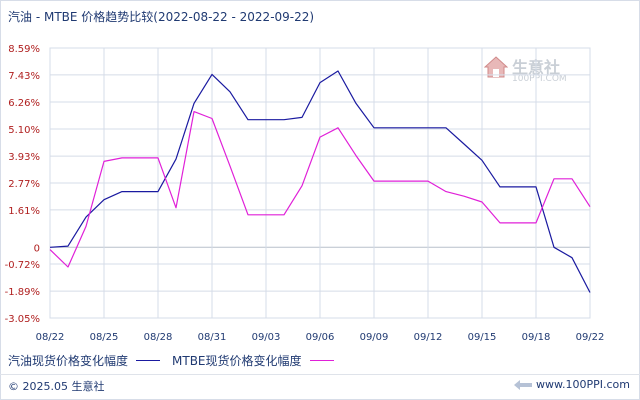 The image size is (640, 400). I want to click on x-tick-label: 08/22, so click(50, 337).